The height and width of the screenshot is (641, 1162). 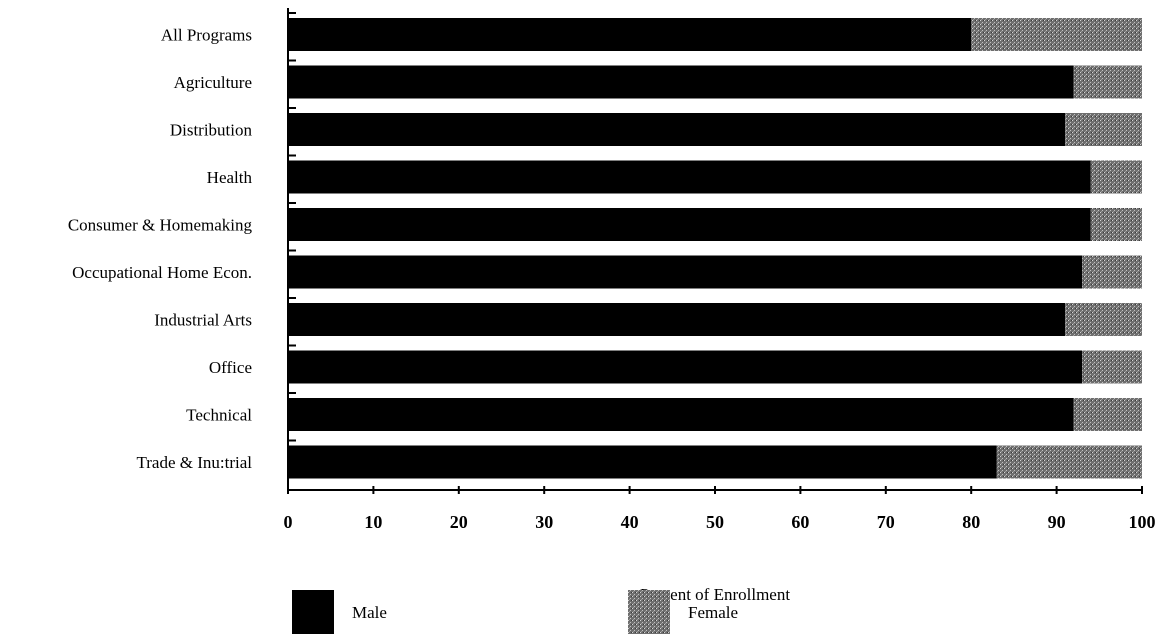 What do you see at coordinates (206, 35) in the screenshot?
I see `category-label-all-programs: All Programs` at bounding box center [206, 35].